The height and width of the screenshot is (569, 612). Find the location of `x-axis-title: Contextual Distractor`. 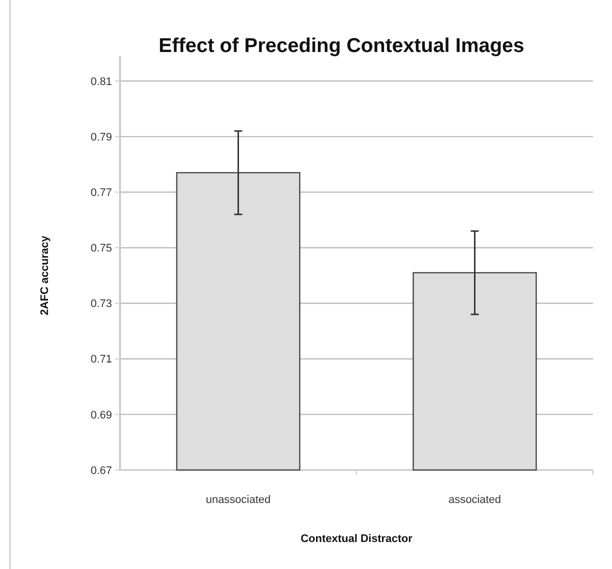

x-axis-title: Contextual Distractor is located at coordinates (357, 539).